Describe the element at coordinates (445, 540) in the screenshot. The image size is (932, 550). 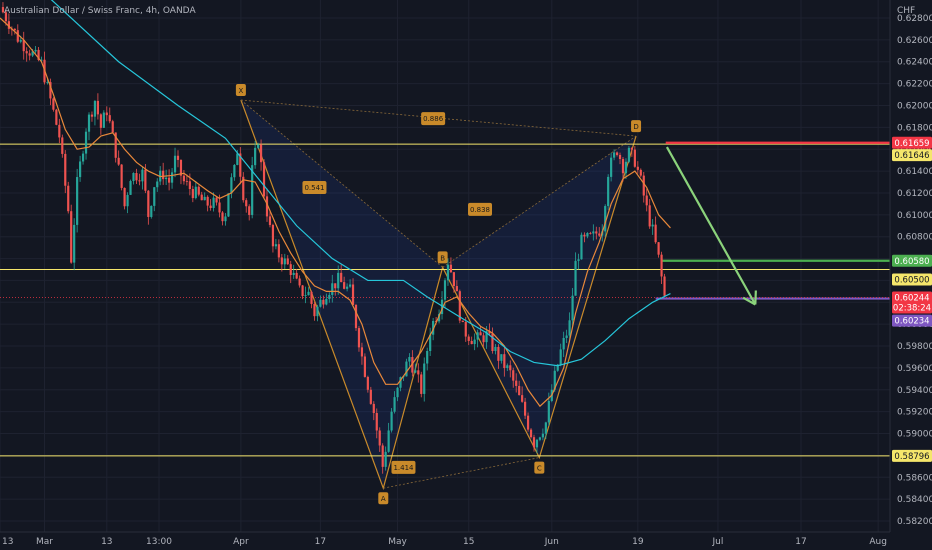
I see `time-axis: 13 Mar 13 13:00 Apr 17 May 15 Jun 19 Jul 17 Aug` at that location.